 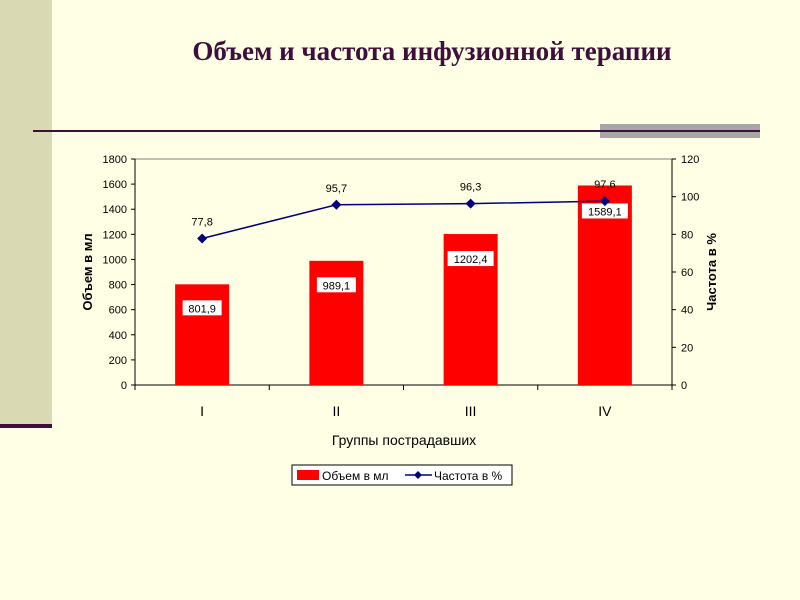 I want to click on y-tick-label: 1200, so click(x=115, y=235).